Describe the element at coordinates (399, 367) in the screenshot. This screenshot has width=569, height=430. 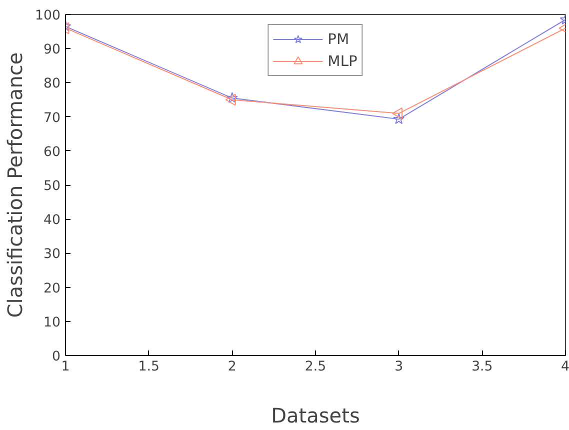
I see `x-tick-label: 3` at that location.